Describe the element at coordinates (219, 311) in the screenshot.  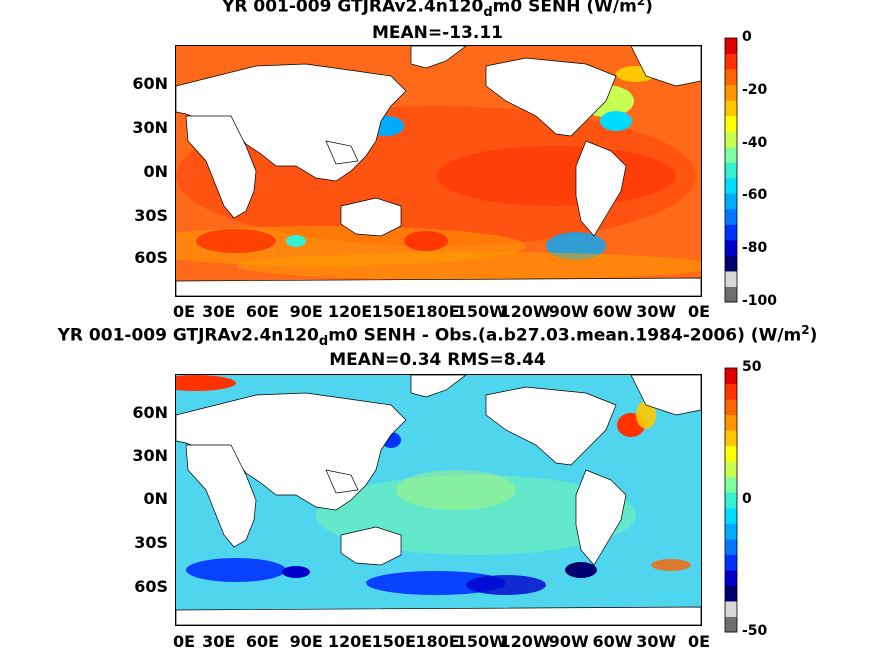
I see `panel1-xtick: 30E` at that location.